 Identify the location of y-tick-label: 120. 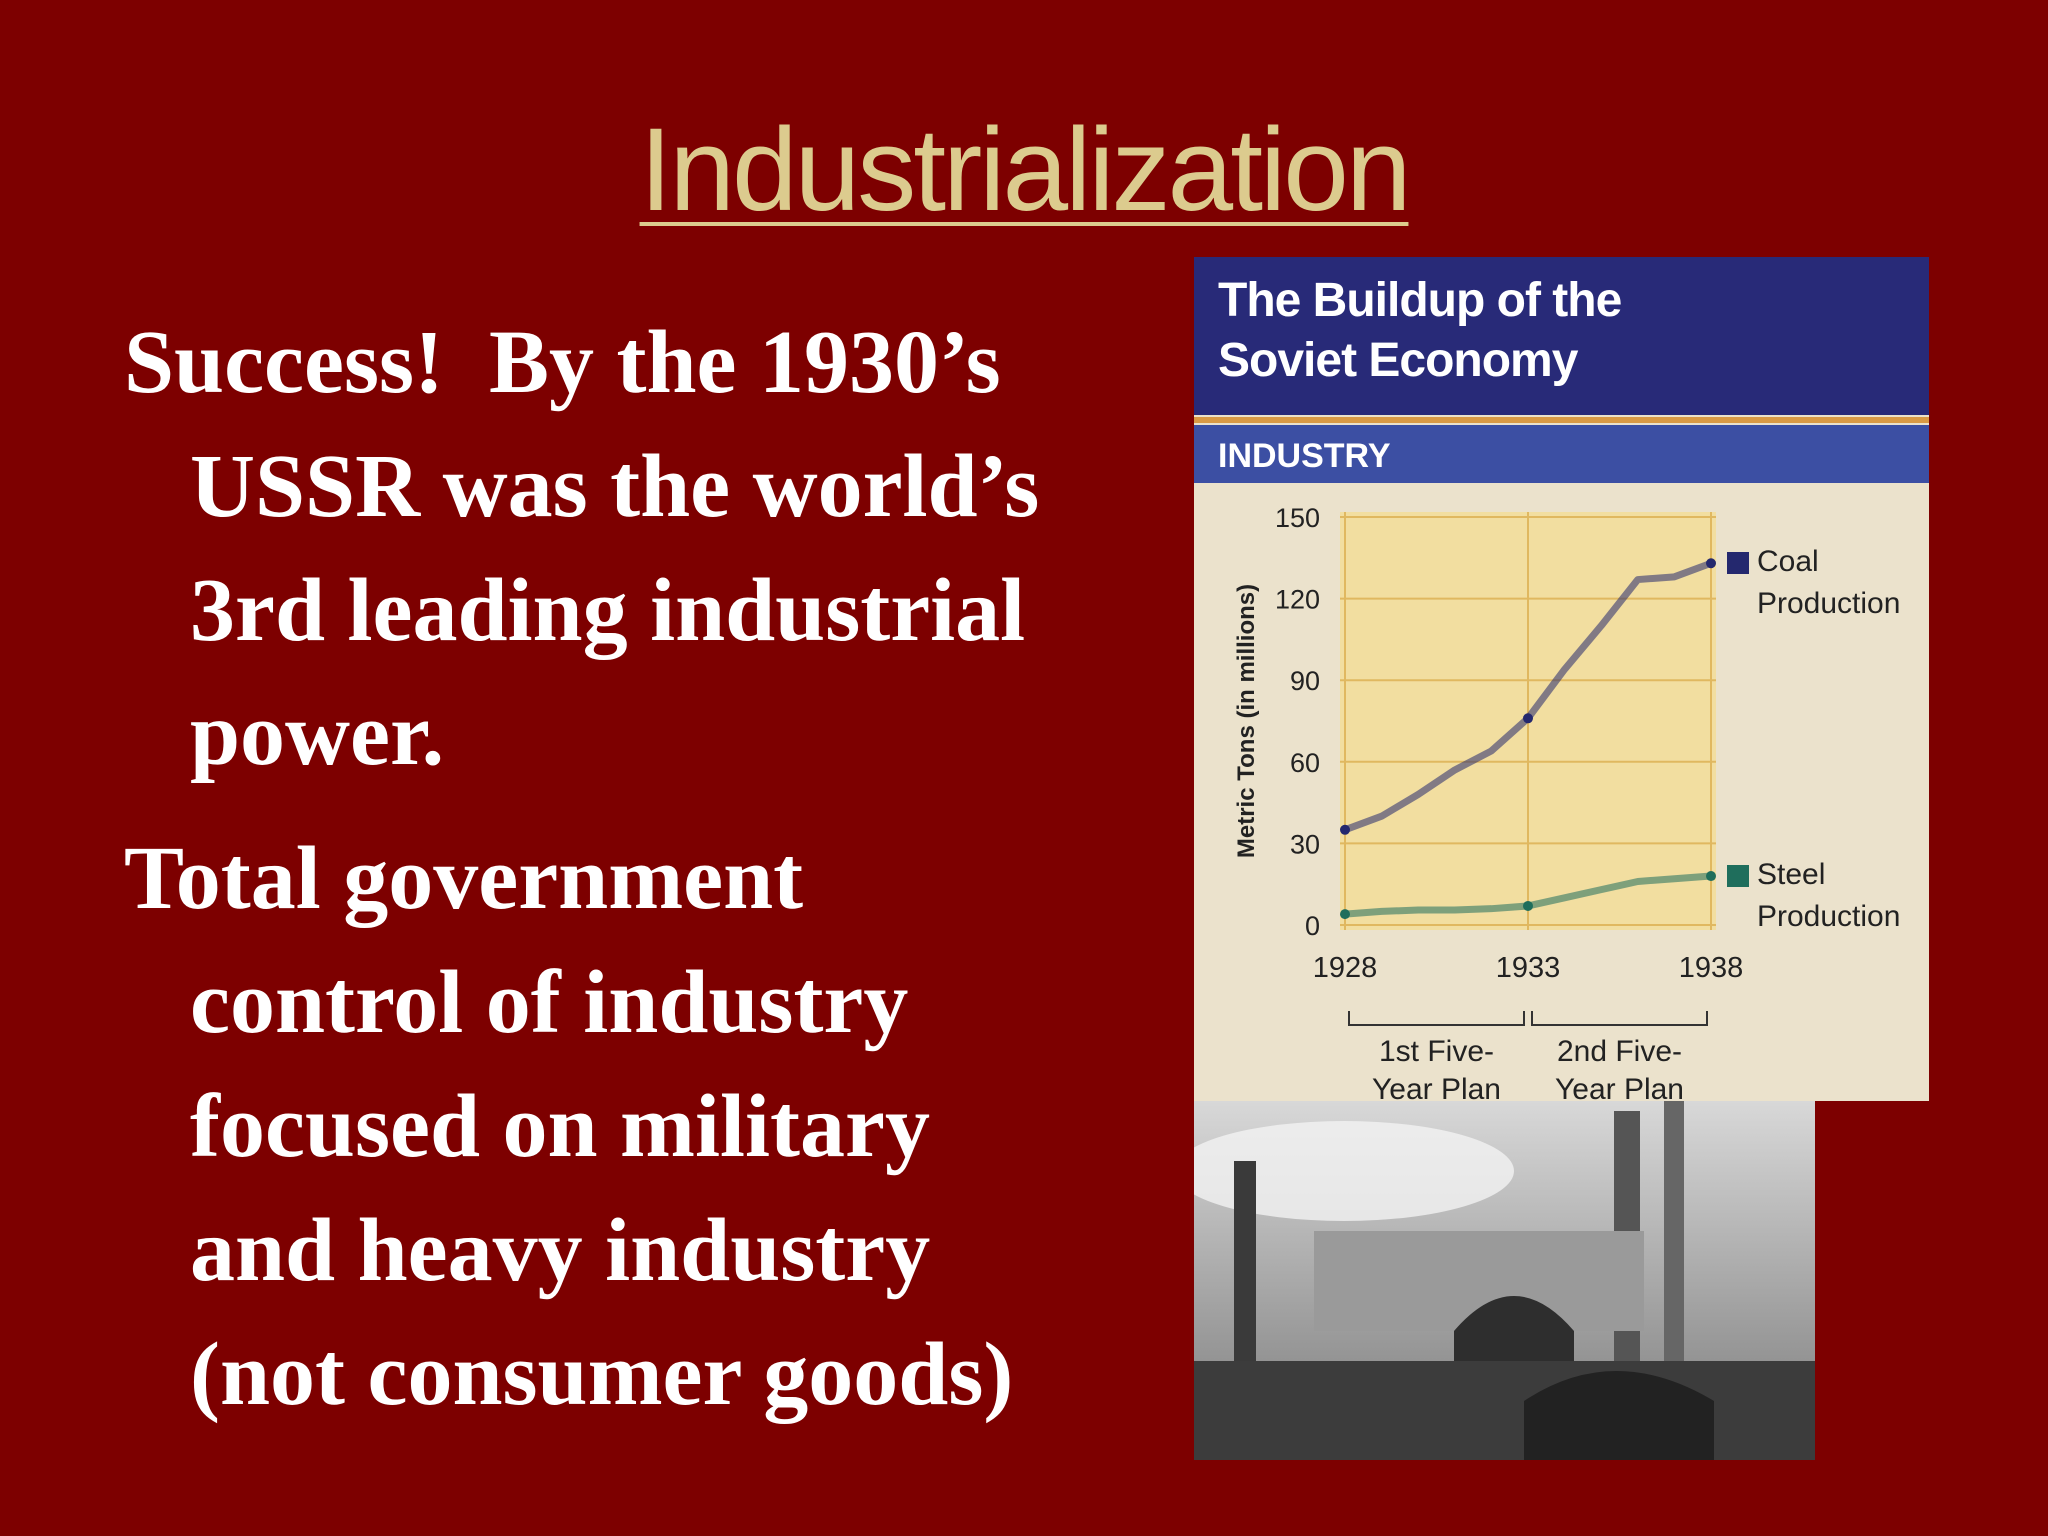
(1297, 600).